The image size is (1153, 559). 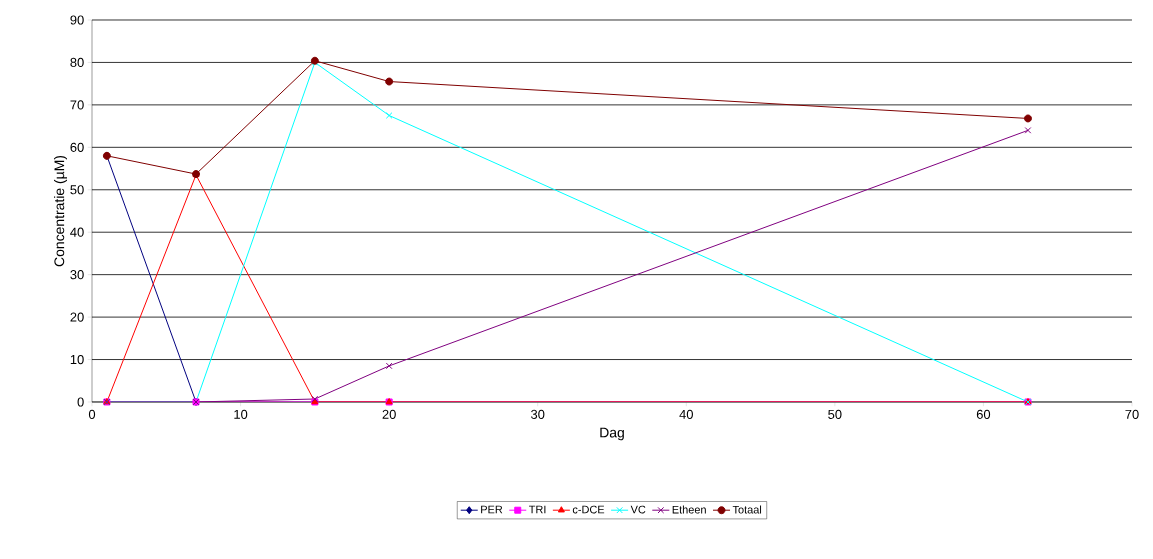 What do you see at coordinates (686, 414) in the screenshot?
I see `x-tick-label: 40` at bounding box center [686, 414].